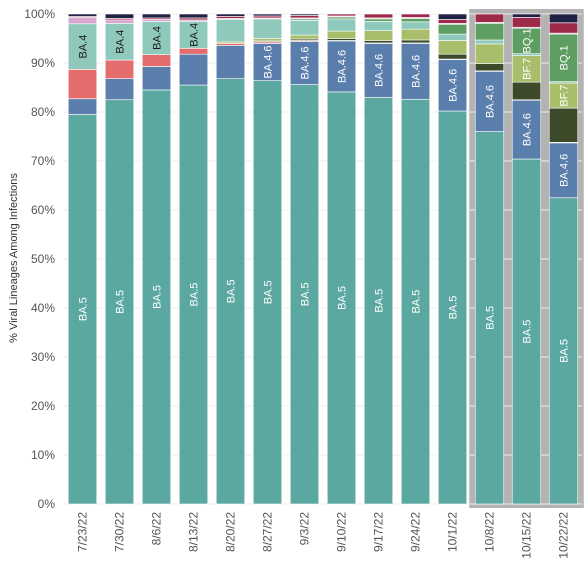 The height and width of the screenshot is (572, 588). What do you see at coordinates (39, 259) in the screenshot?
I see `y-axis-ticks: 0% 10% 20% 30% 40% 50% 60% 70% 80% 90% 100%` at bounding box center [39, 259].